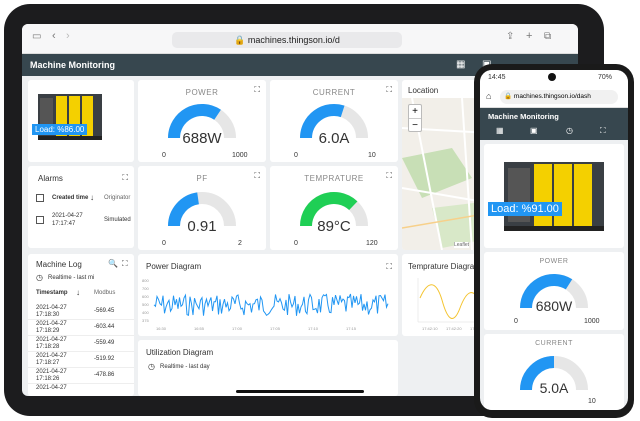 The height and width of the screenshot is (421, 640). Describe the element at coordinates (423, 90) in the screenshot. I see `location-title: Location` at that location.